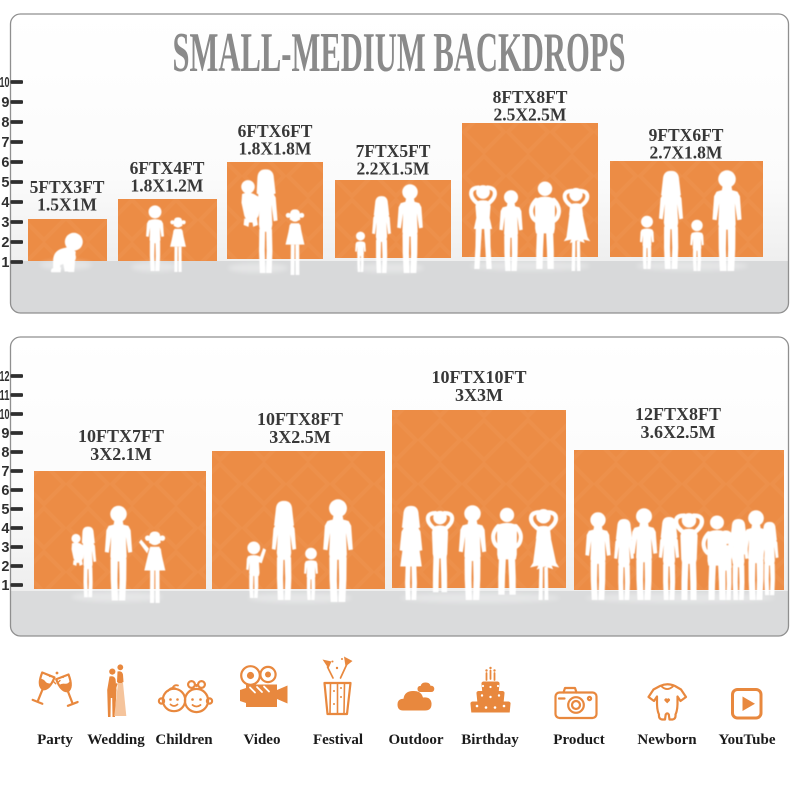 The image size is (800, 800). What do you see at coordinates (530, 115) in the screenshot?
I see `svg-text: 2.5X2.5M` at bounding box center [530, 115].